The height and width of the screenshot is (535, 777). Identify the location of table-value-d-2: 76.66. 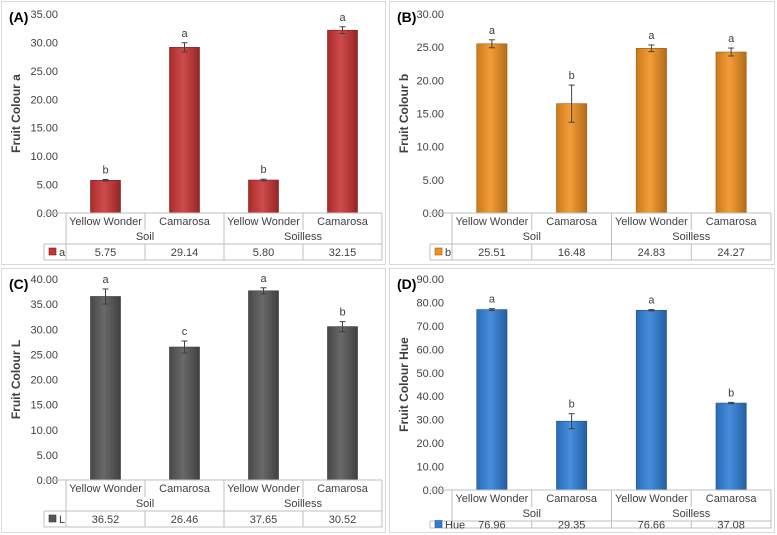
(652, 526).